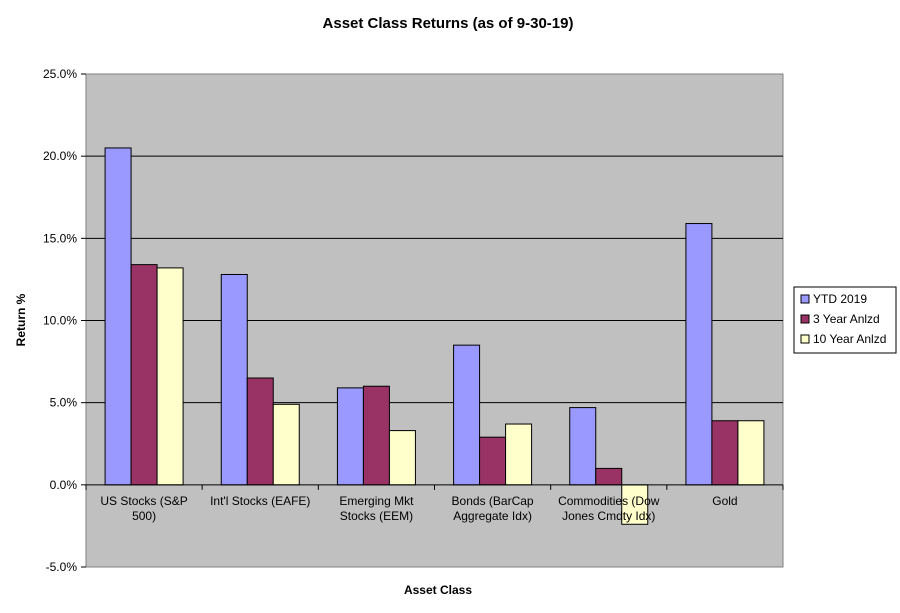 This screenshot has height=613, width=900. What do you see at coordinates (60, 238) in the screenshot?
I see `y-tick-label: 15.0%` at bounding box center [60, 238].